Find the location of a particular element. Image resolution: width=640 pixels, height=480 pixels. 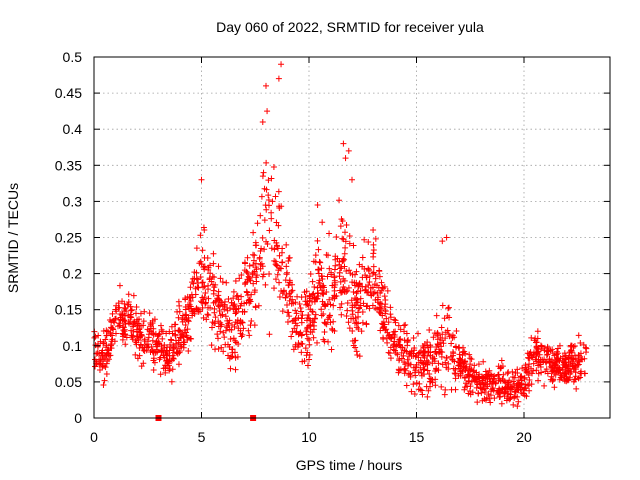

peak-point is located at coordinates (348, 150).